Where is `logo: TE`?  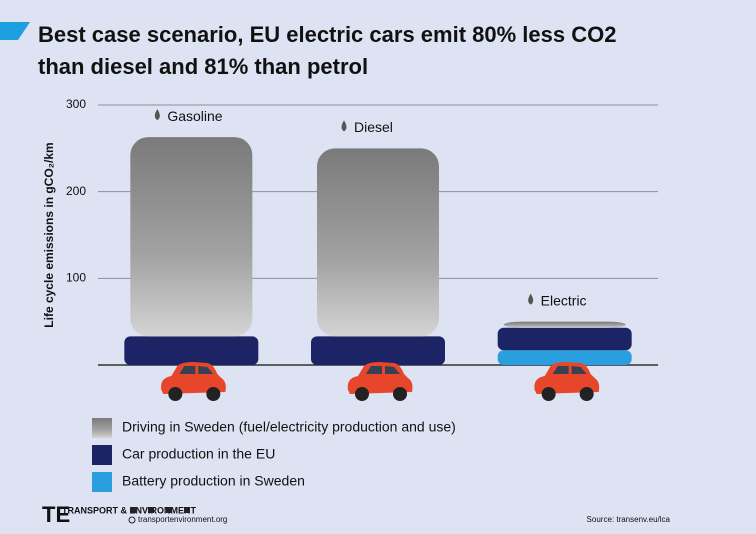
logo: TE is located at coordinates (56, 514).